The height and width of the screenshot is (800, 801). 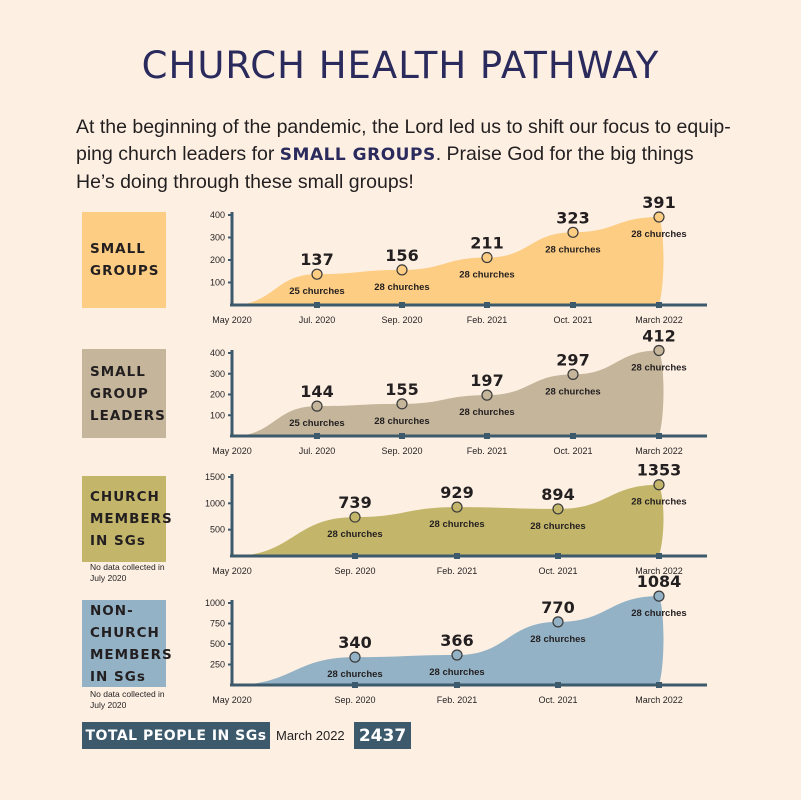 I want to click on y-tick-label: 200, so click(x=217, y=260).